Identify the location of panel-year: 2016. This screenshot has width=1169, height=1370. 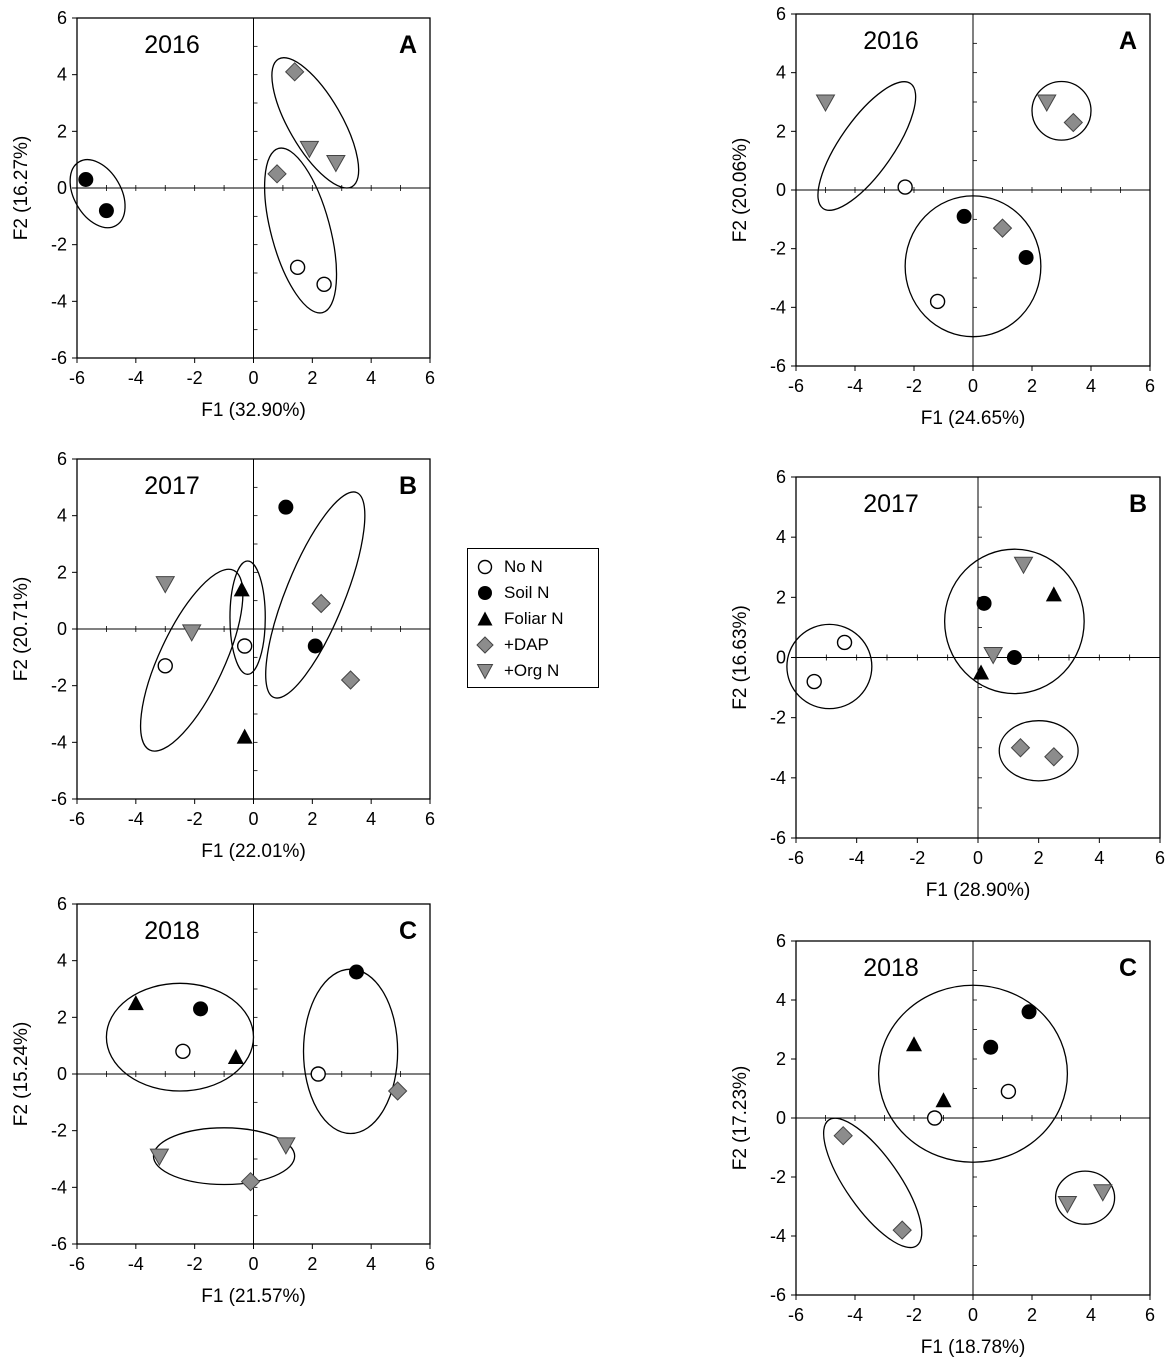
(172, 45).